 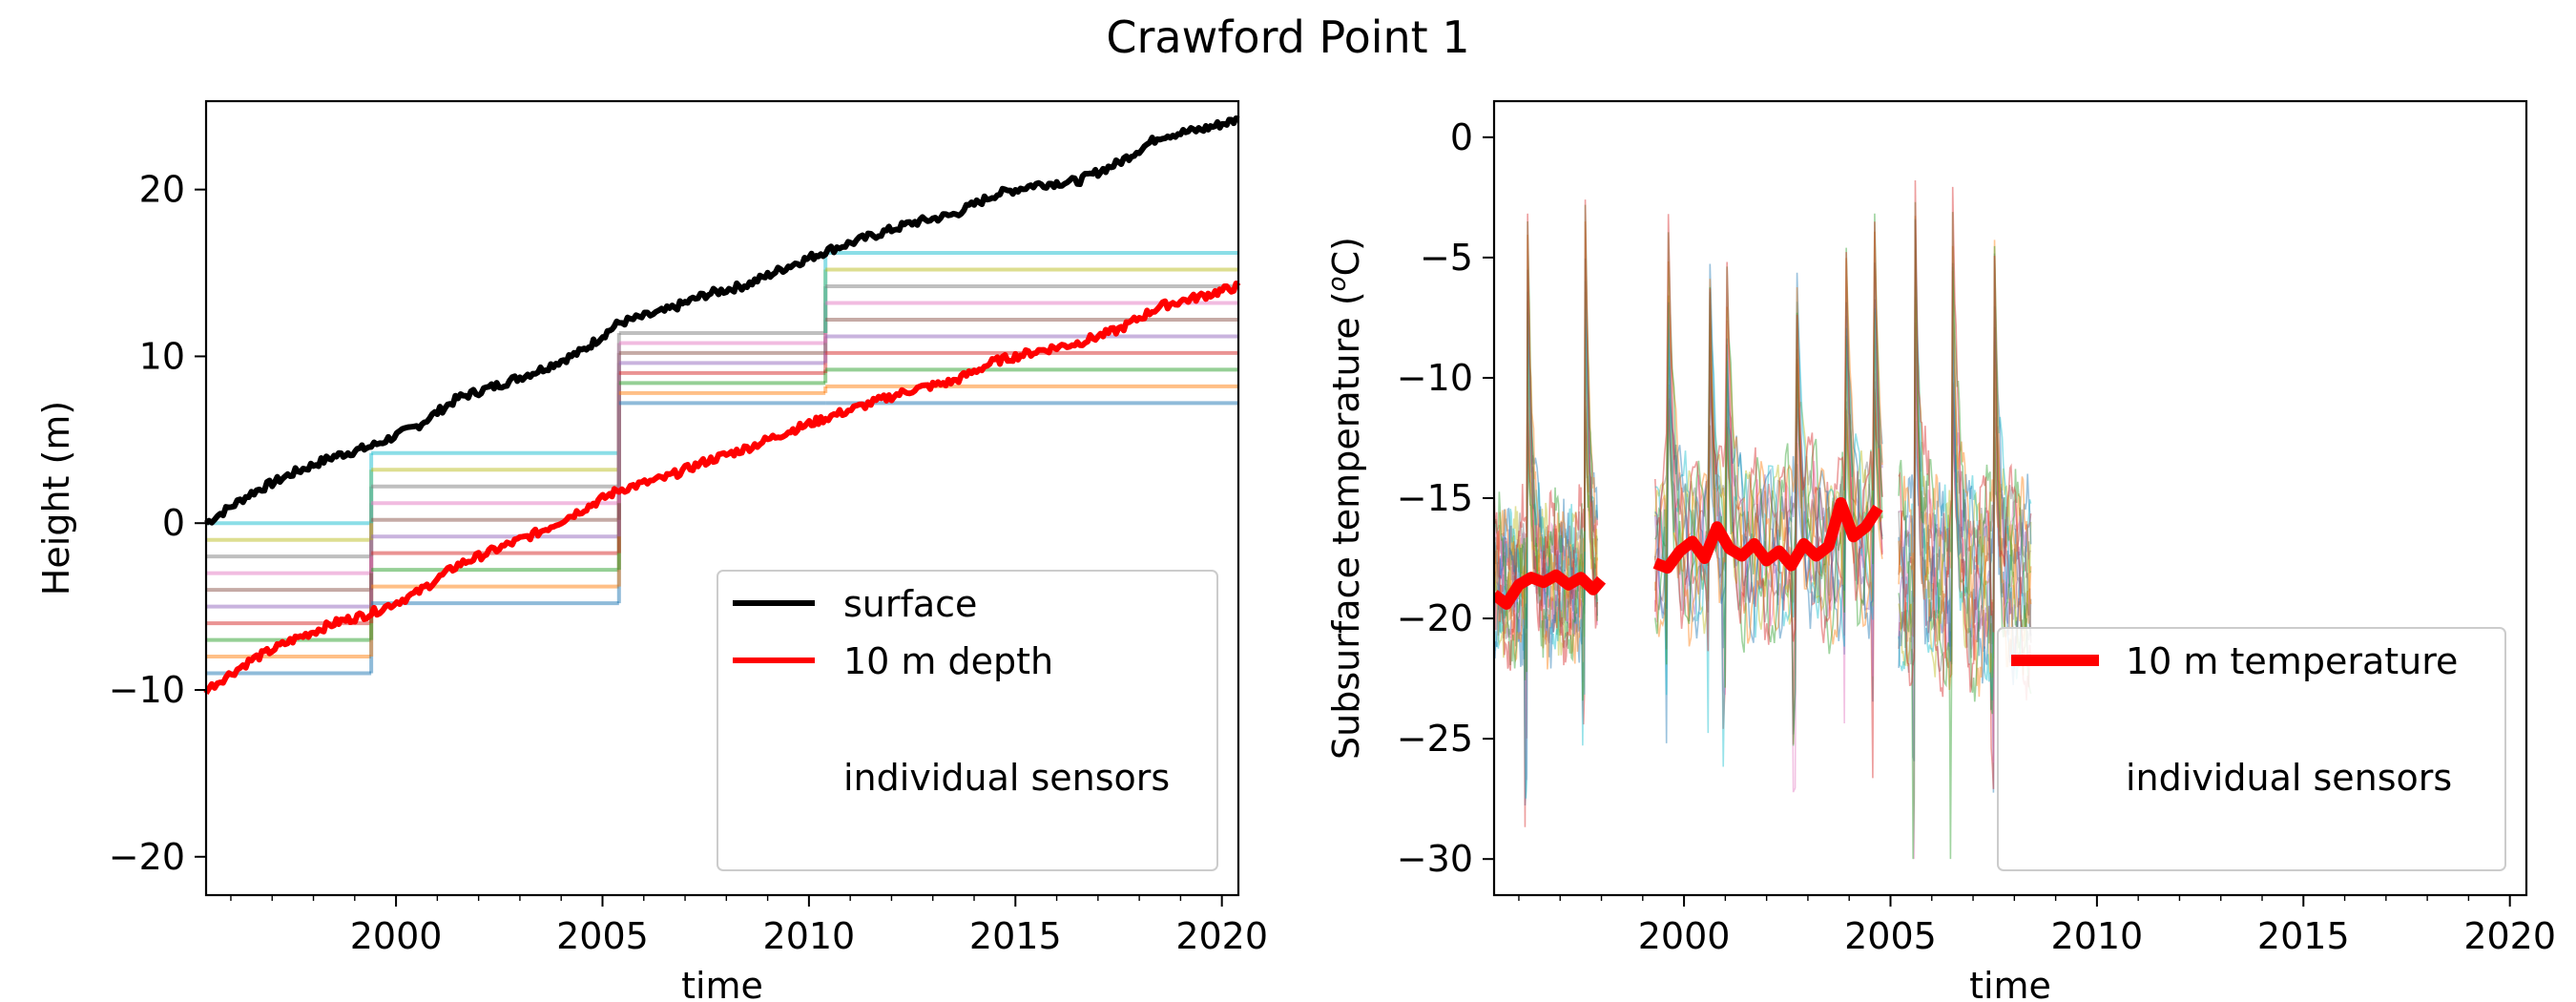 I want to click on height-ytick-label-20: 20, so click(x=162, y=190).